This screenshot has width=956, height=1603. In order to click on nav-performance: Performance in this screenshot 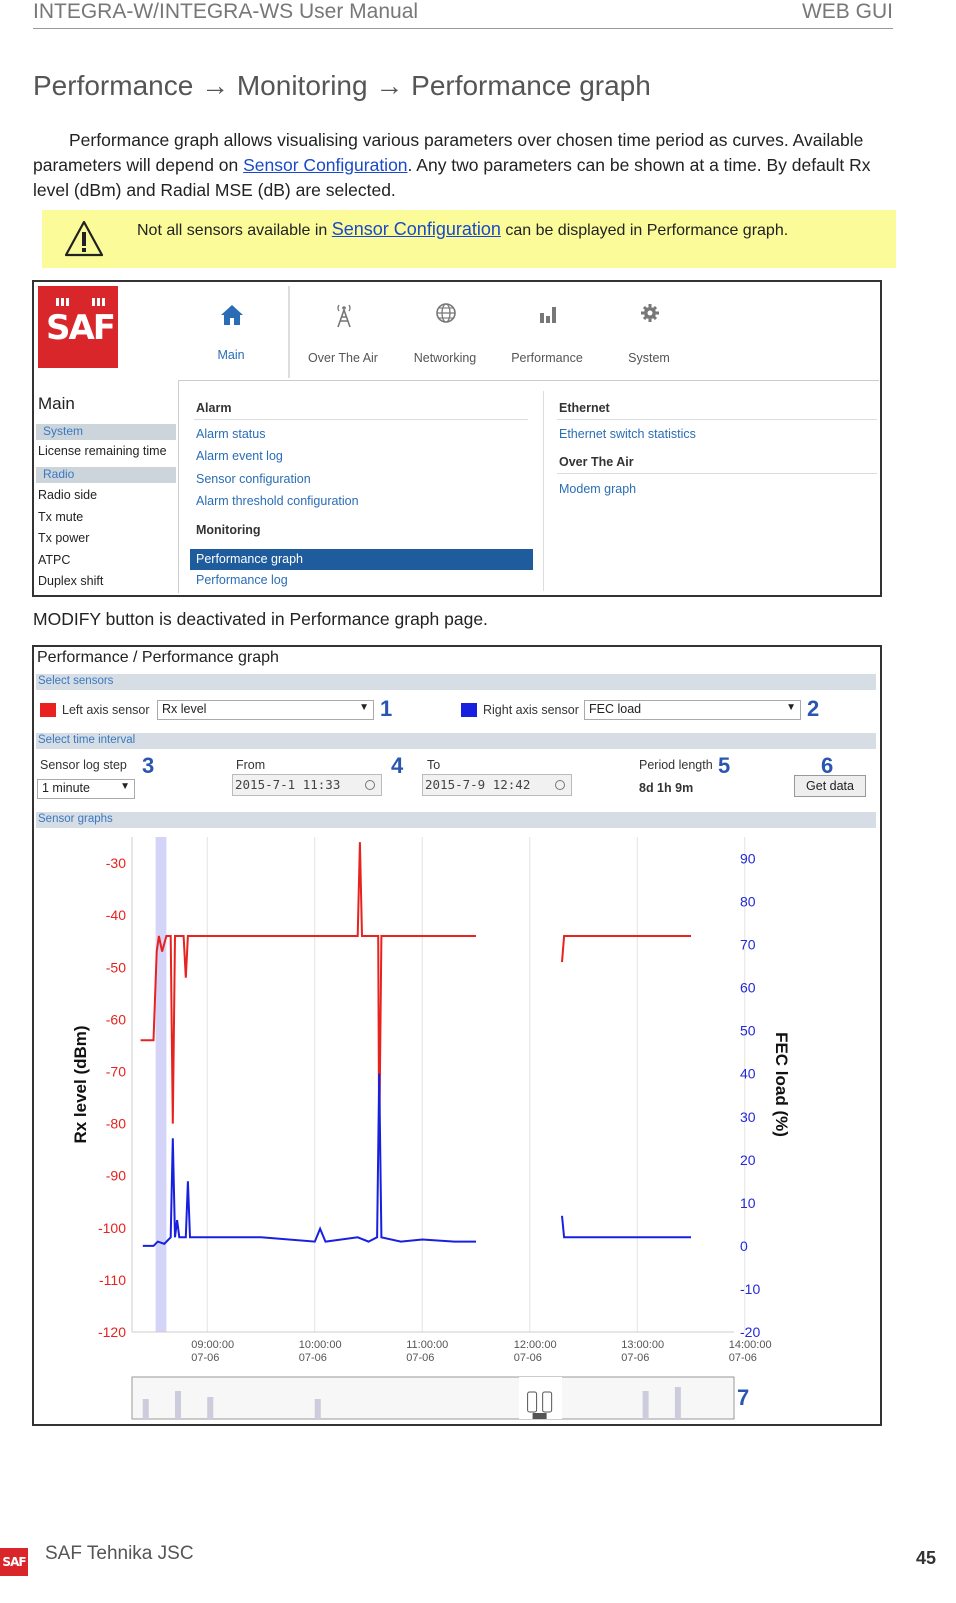, I will do `click(547, 332)`.